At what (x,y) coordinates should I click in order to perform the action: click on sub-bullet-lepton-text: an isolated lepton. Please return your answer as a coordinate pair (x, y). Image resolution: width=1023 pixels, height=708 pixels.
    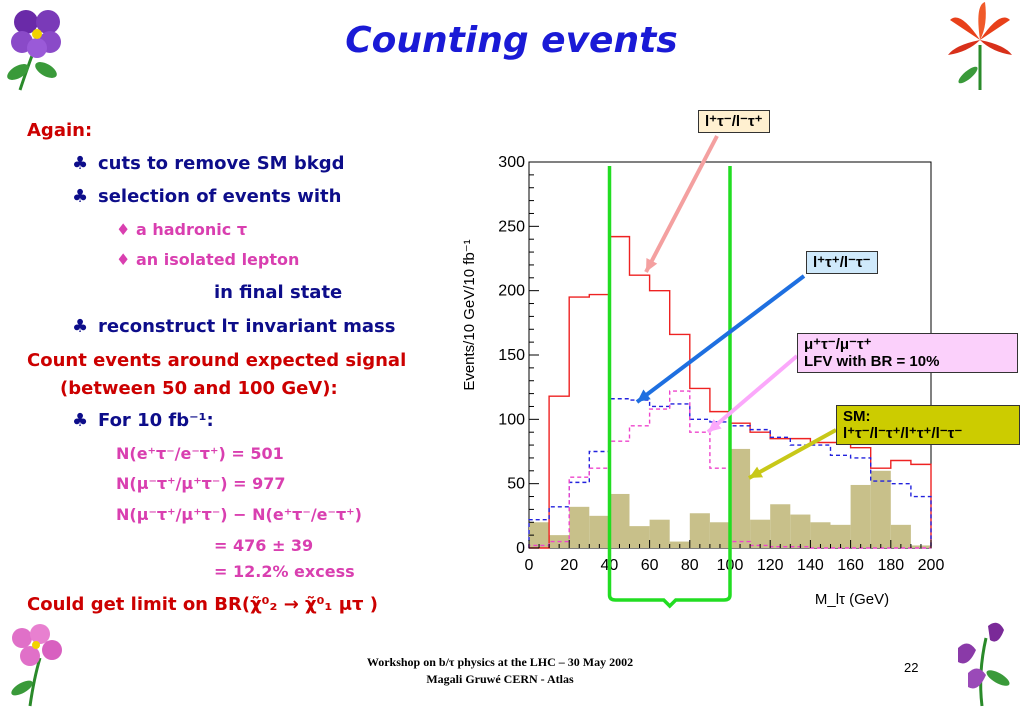
    Looking at the image, I should click on (218, 259).